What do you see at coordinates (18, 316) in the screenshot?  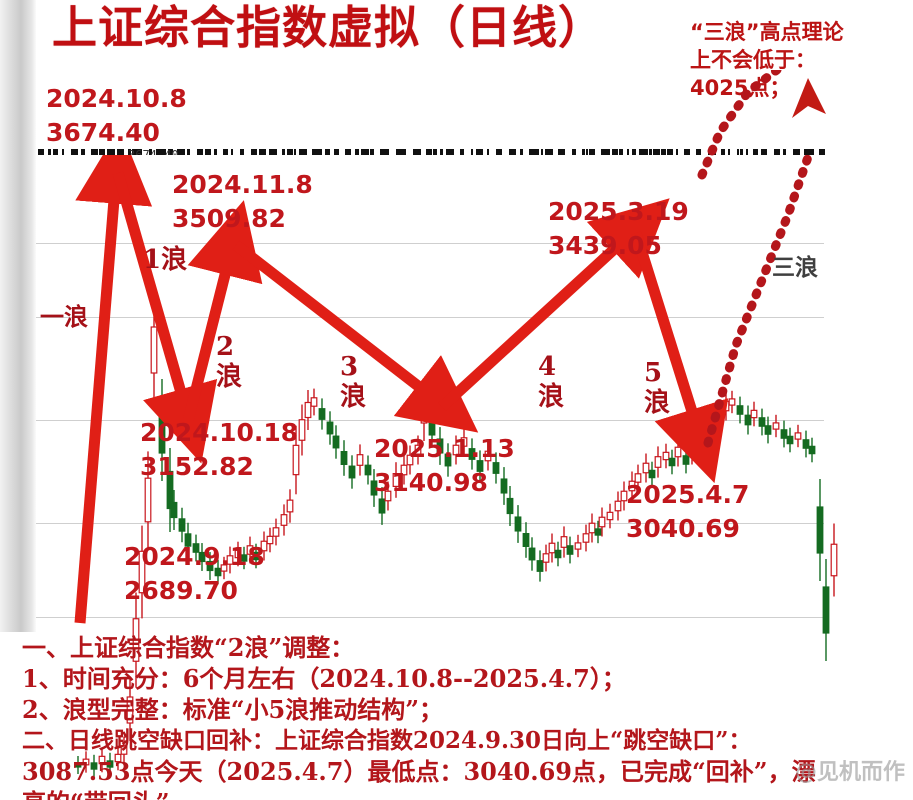 I see `left-edge-gradient` at bounding box center [18, 316].